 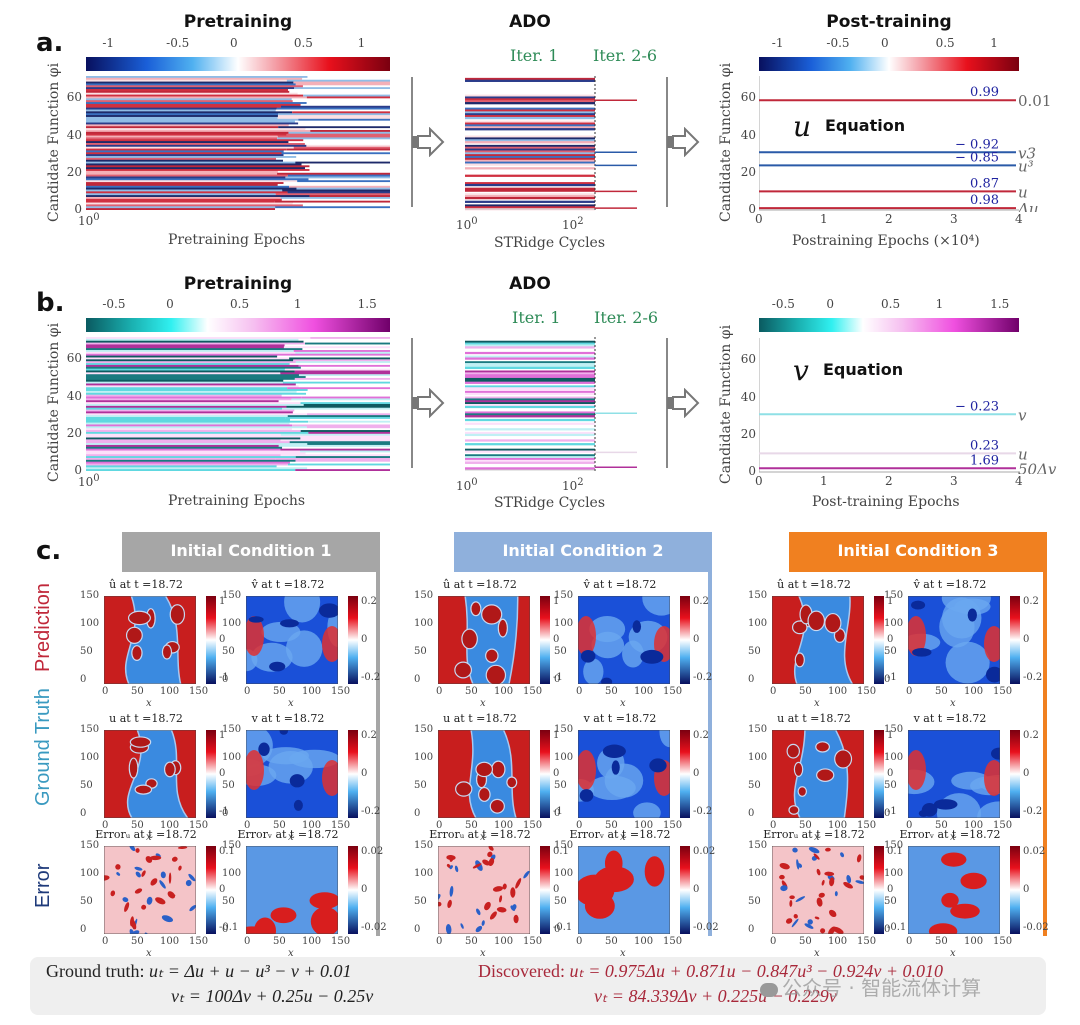 What do you see at coordinates (95, 971) in the screenshot?
I see `ground-truth-label: Ground truth:` at bounding box center [95, 971].